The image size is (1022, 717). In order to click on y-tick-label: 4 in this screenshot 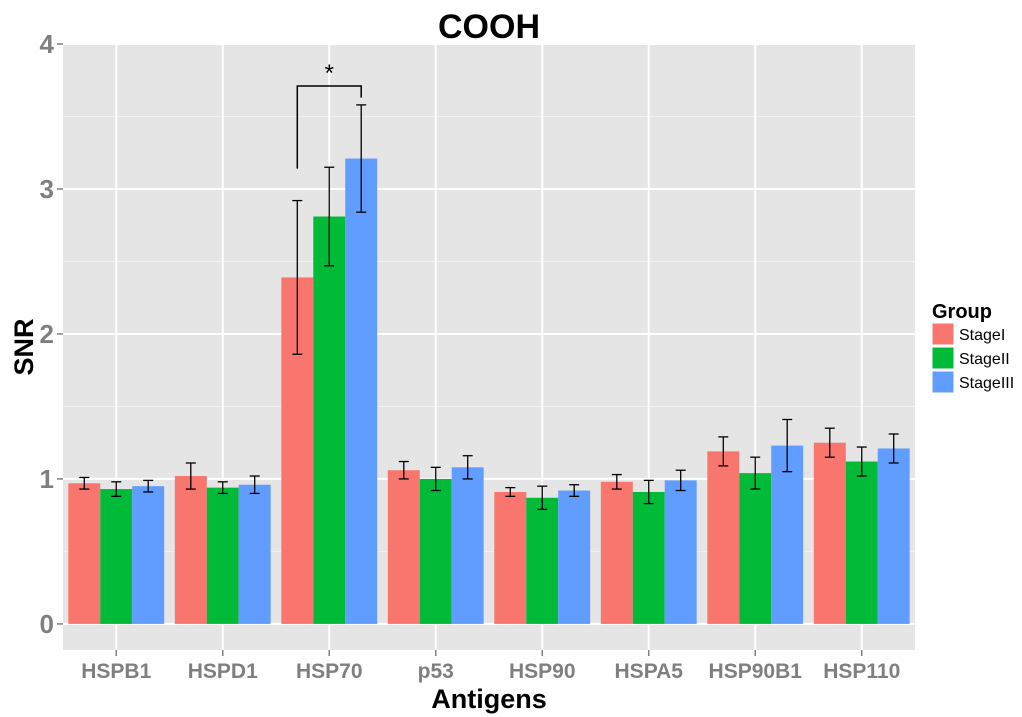, I will do `click(47, 44)`.